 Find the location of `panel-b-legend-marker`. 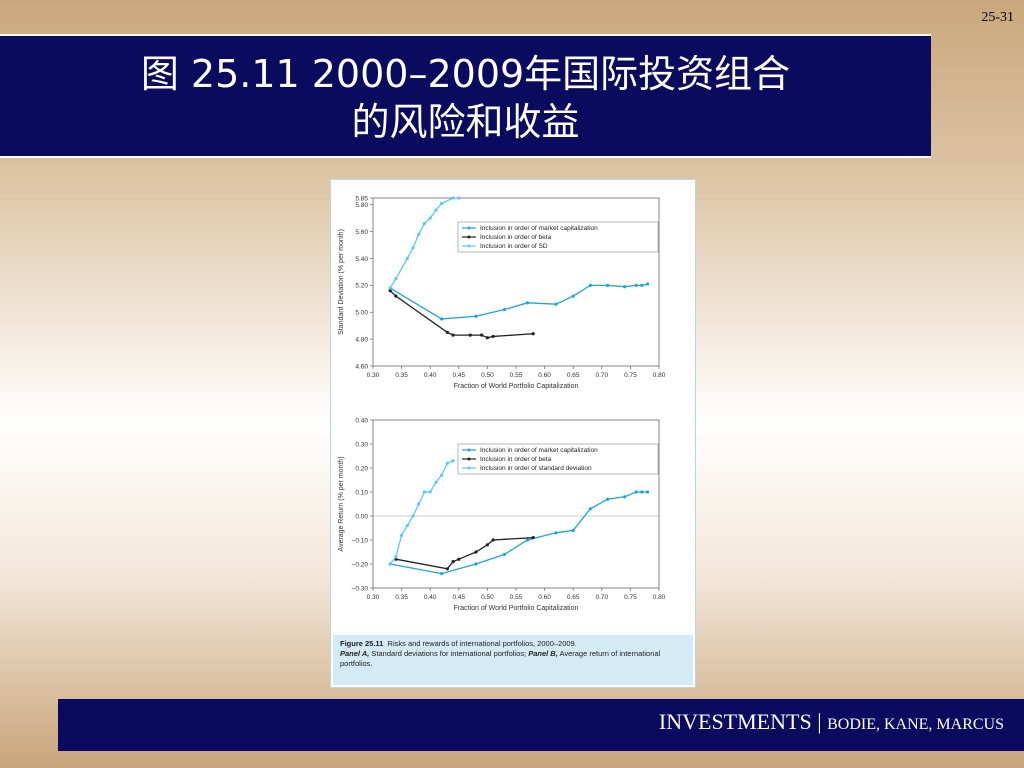

panel-b-legend-marker is located at coordinates (469, 468).